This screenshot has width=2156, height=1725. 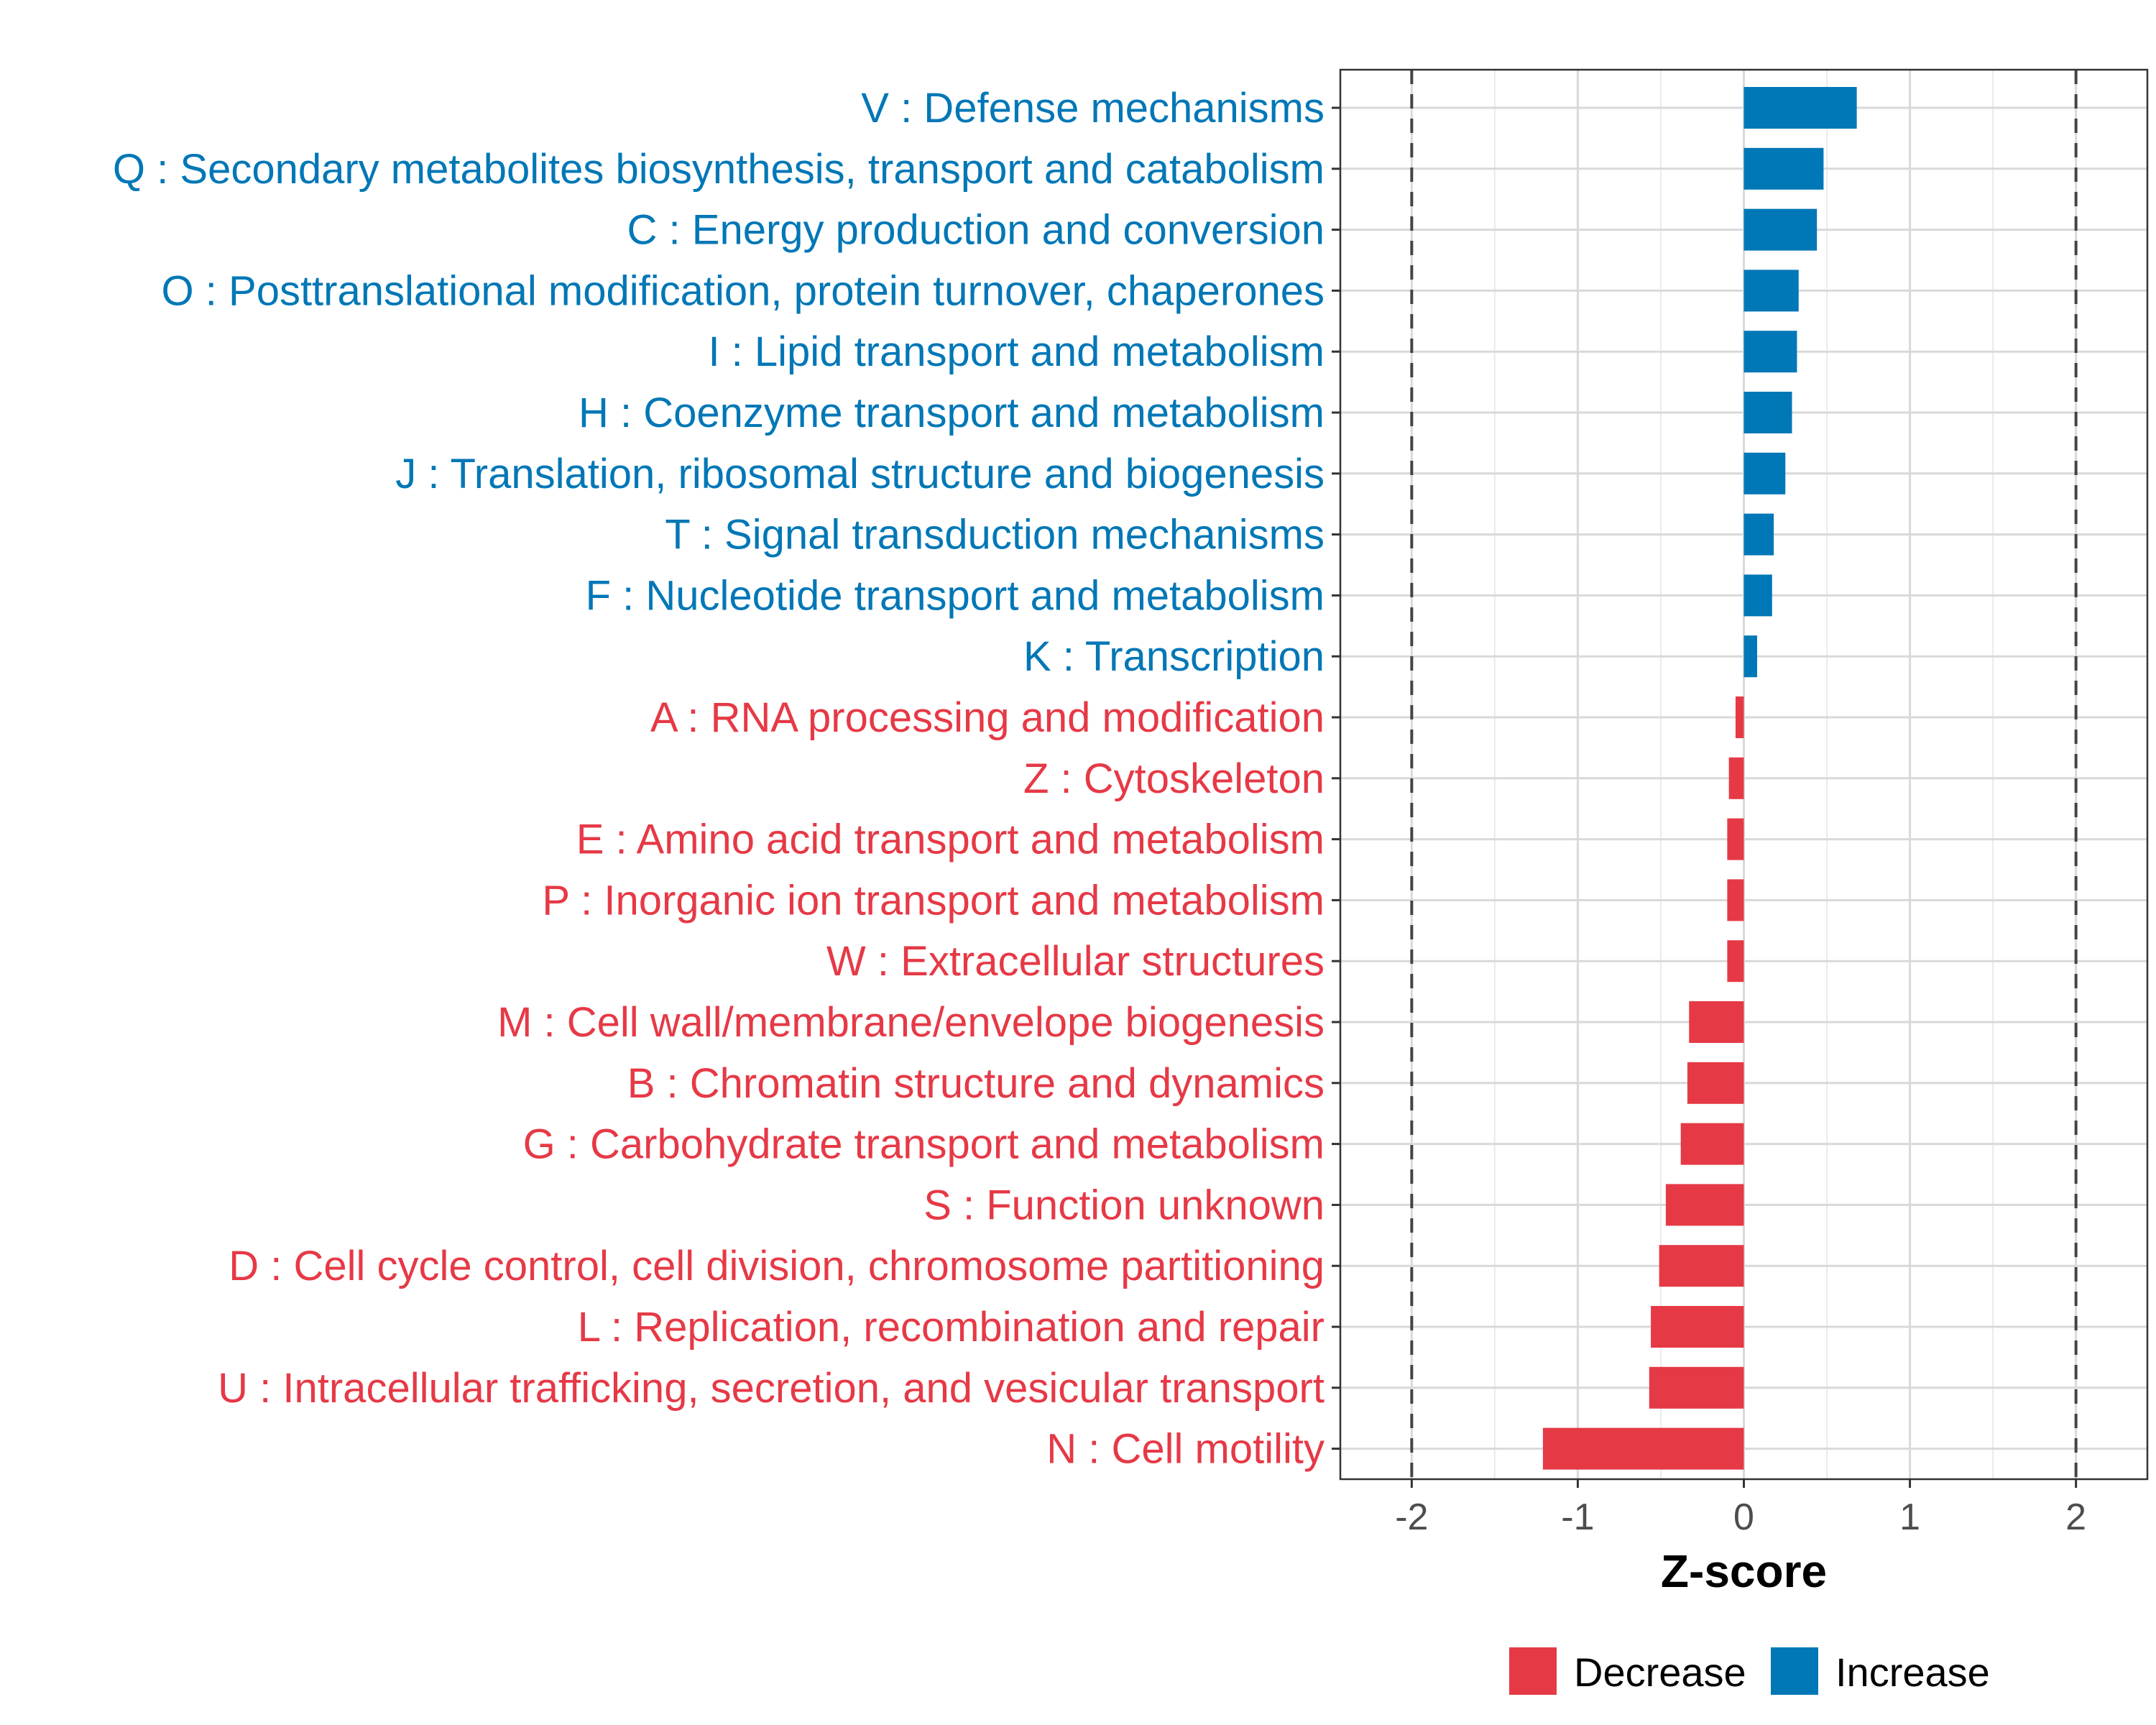 What do you see at coordinates (995, 535) in the screenshot?
I see `category-label: T : Signal transduction mechanisms` at bounding box center [995, 535].